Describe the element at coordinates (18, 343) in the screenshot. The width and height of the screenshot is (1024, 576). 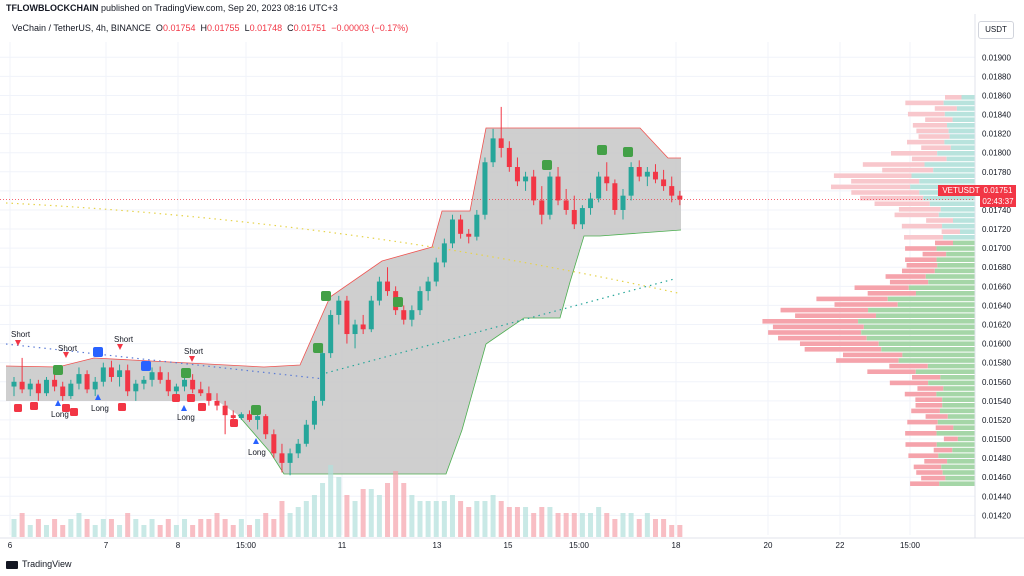
I see `short-arrow-icon` at that location.